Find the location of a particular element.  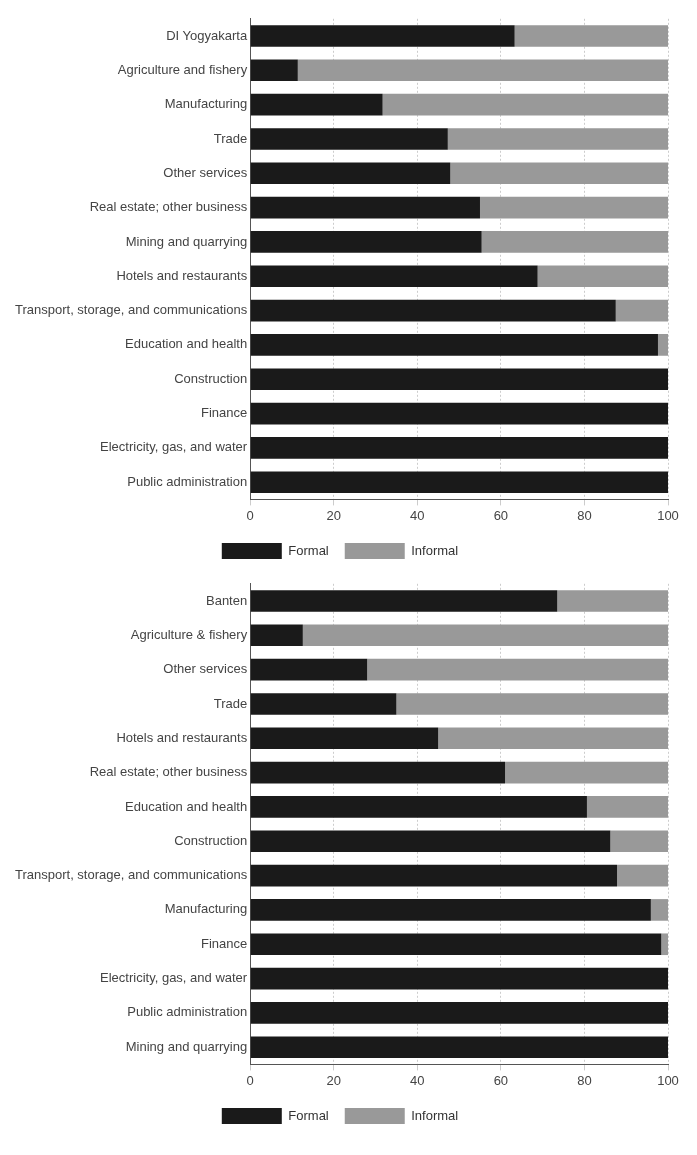

y-tick-label: Agriculture and fishery is located at coordinates (182, 69).